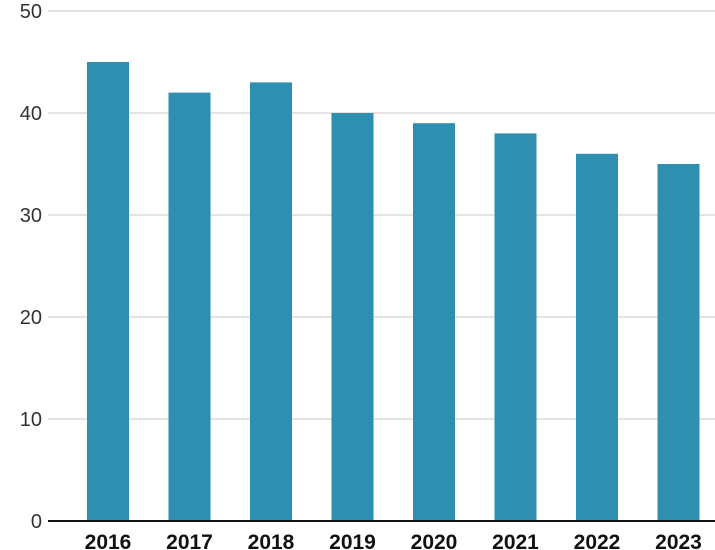 This screenshot has width=715, height=550. I want to click on bar-2021, so click(515, 327).